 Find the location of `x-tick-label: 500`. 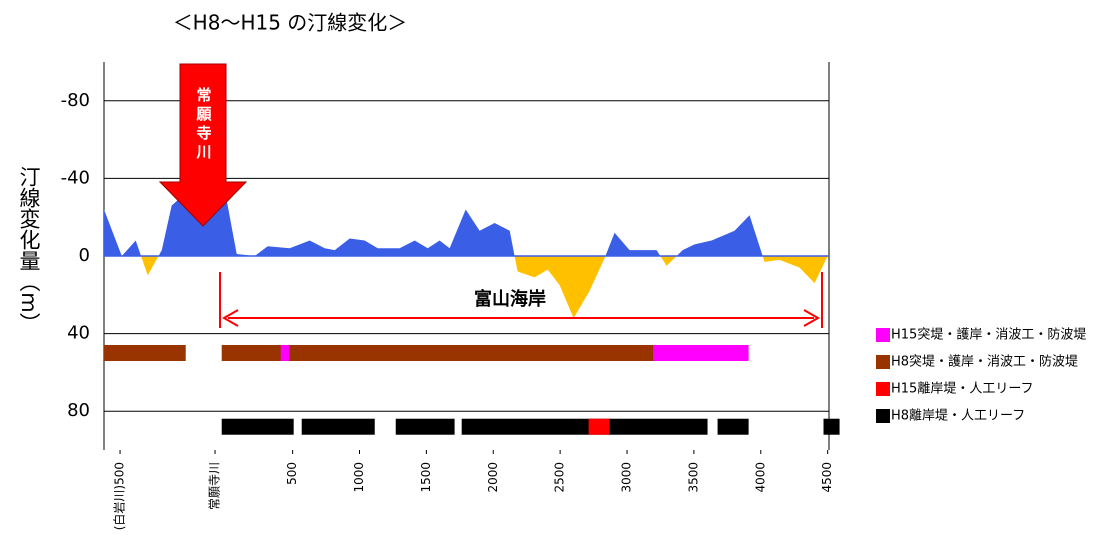

x-tick-label: 500 is located at coordinates (292, 473).